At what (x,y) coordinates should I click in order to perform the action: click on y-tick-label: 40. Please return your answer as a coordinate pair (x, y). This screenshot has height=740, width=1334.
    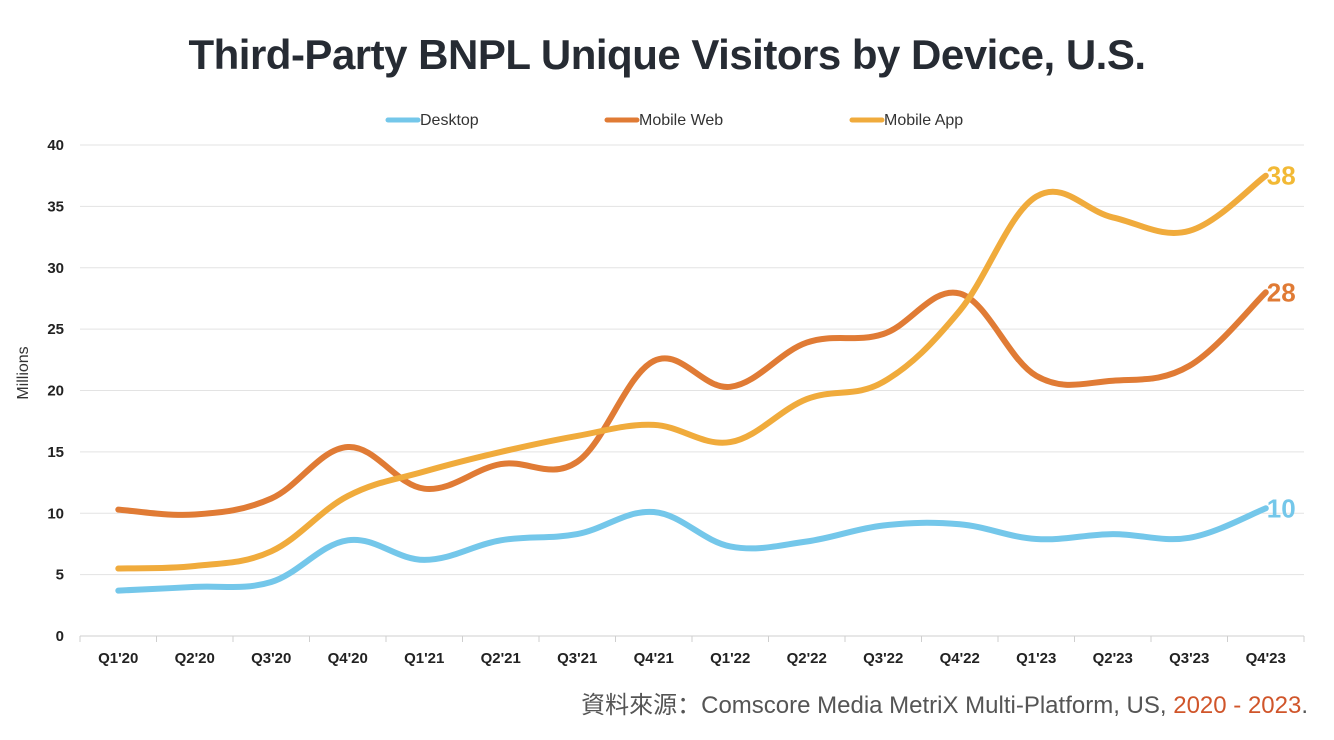
    Looking at the image, I should click on (55, 145).